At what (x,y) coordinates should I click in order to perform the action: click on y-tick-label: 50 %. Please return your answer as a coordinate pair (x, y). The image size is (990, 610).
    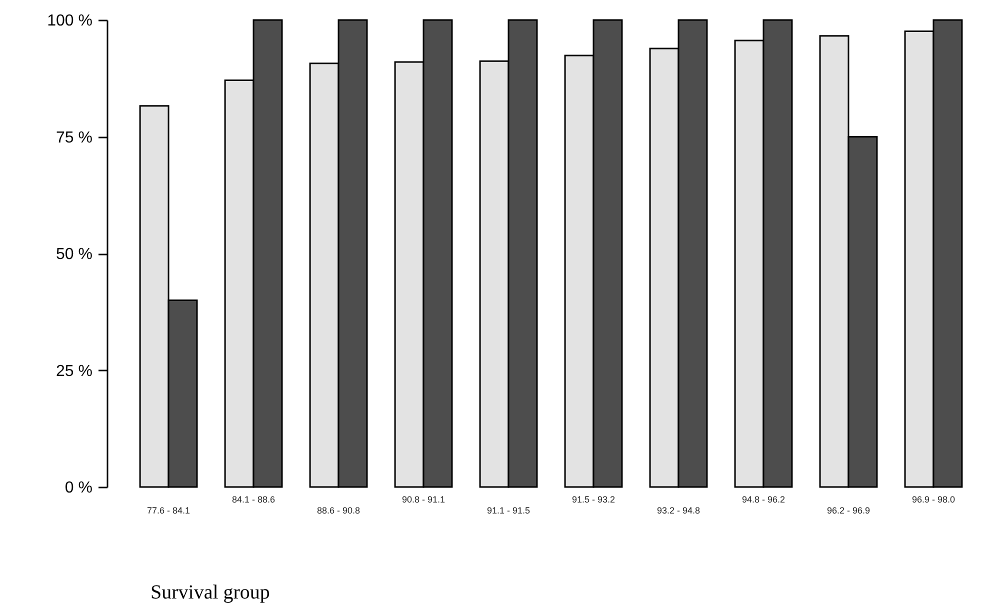
    Looking at the image, I should click on (74, 254).